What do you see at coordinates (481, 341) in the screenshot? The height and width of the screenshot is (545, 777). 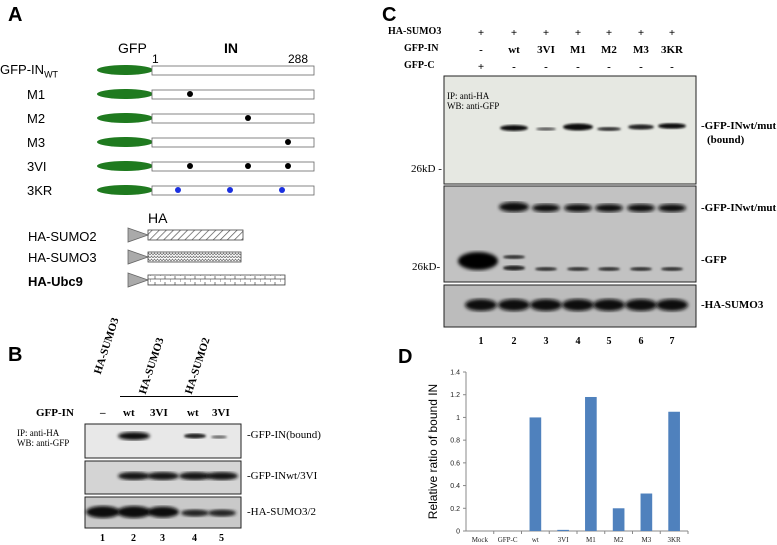 I see `lane-number: 1` at bounding box center [481, 341].